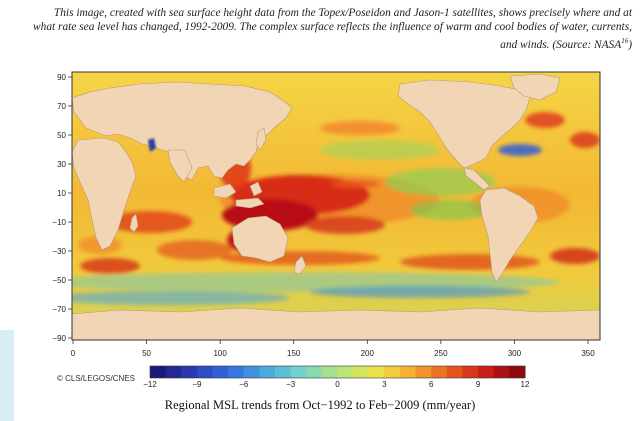 The height and width of the screenshot is (421, 640). Describe the element at coordinates (294, 353) in the screenshot. I see `lon-tick-label: 150` at that location.